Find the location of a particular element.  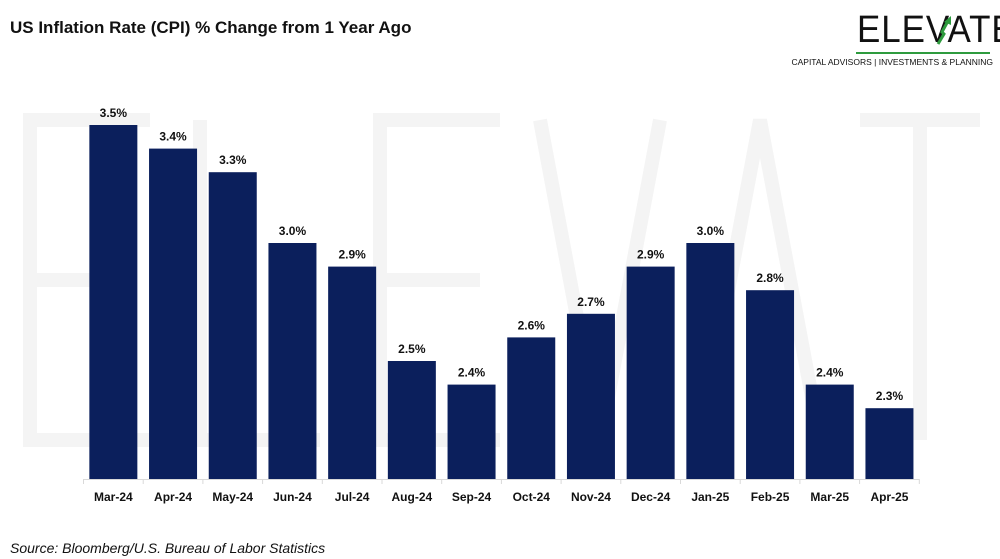

x-tick-label: Aug-24 is located at coordinates (412, 497).